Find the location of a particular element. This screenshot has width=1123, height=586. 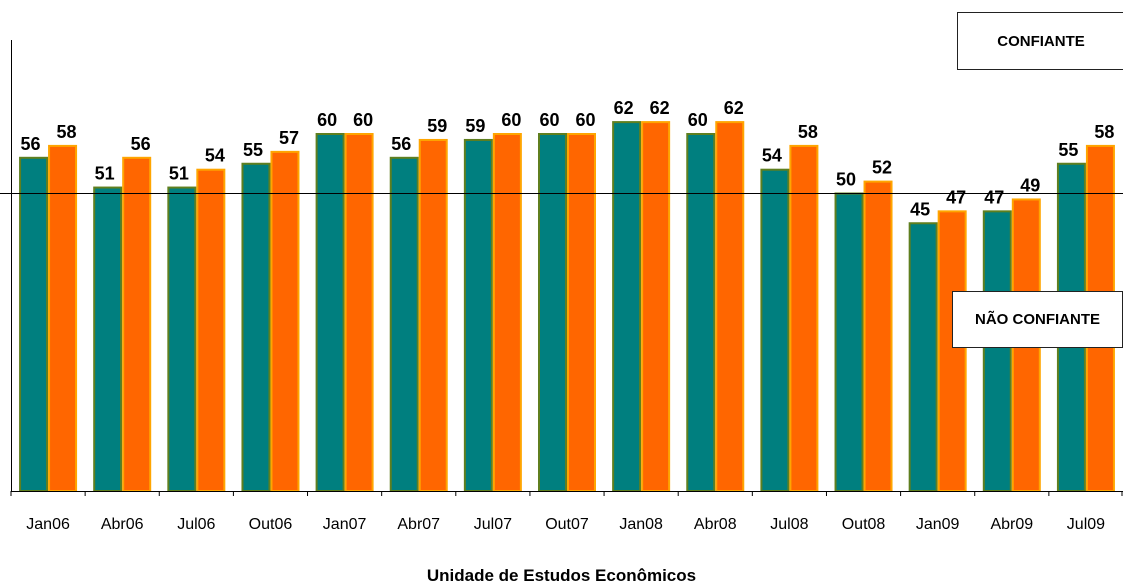

x-tick-label: Out06 is located at coordinates (271, 524).